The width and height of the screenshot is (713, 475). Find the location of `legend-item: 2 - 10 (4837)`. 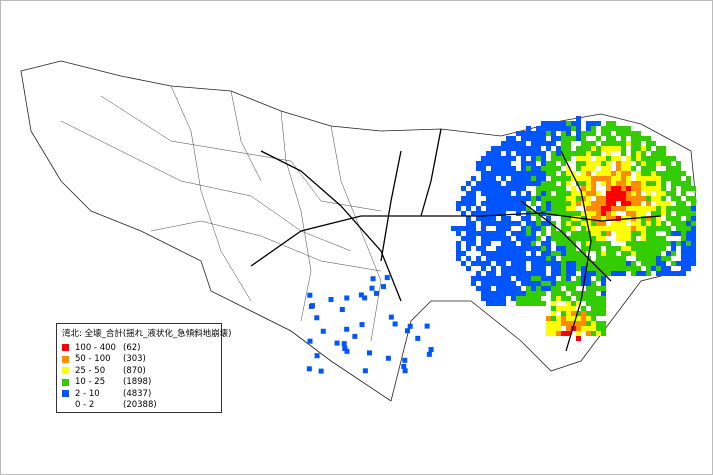

legend-item: 2 - 10 (4837) is located at coordinates (139, 394).